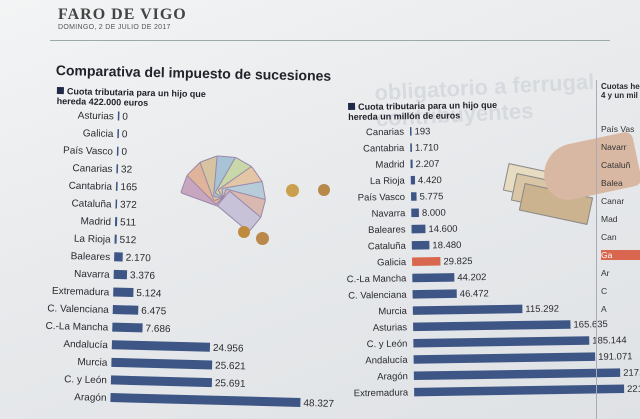 The image size is (640, 419). What do you see at coordinates (609, 219) in the screenshot?
I see `cropped-row: Mad` at bounding box center [609, 219].